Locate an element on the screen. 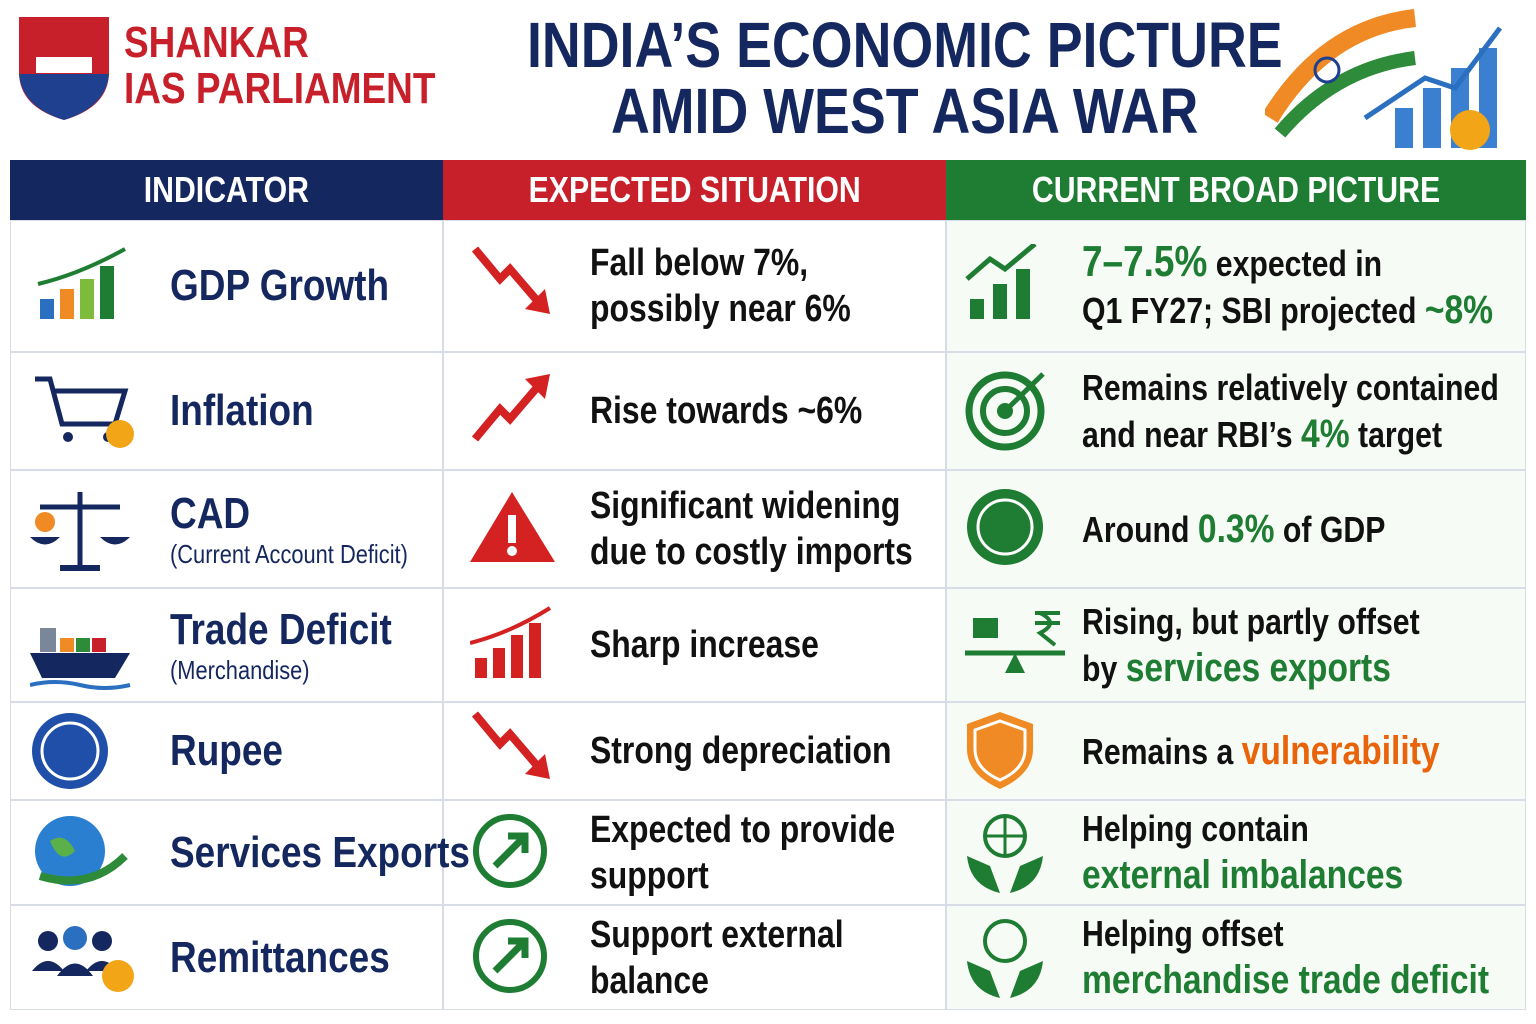 The width and height of the screenshot is (1536, 1024). expected-line: Significant widening is located at coordinates (745, 506).